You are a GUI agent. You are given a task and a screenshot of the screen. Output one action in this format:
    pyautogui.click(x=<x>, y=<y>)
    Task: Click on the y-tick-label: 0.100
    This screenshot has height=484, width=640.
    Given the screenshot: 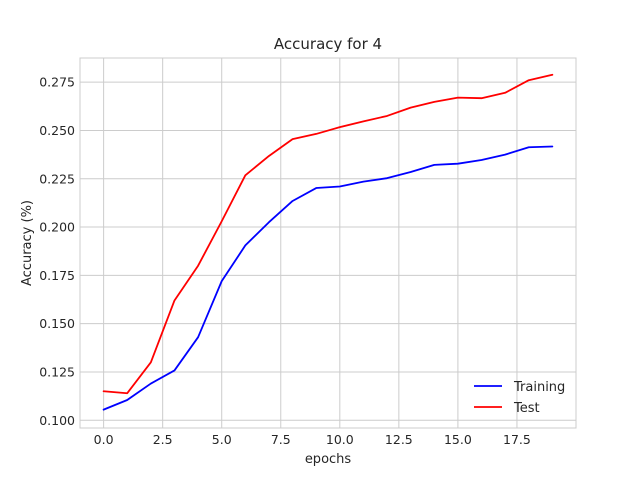 What is the action you would take?
    pyautogui.click(x=57, y=420)
    